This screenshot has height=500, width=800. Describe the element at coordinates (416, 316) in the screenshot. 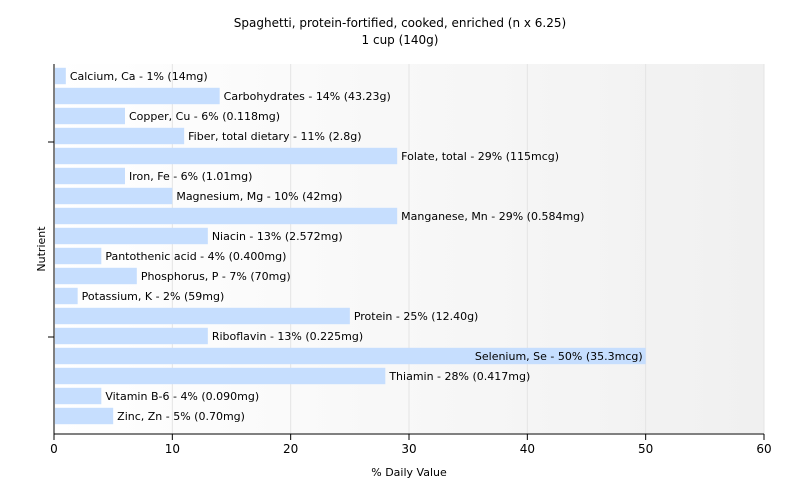

I see `bar-label: Protein - 25% (12.40g)` at that location.